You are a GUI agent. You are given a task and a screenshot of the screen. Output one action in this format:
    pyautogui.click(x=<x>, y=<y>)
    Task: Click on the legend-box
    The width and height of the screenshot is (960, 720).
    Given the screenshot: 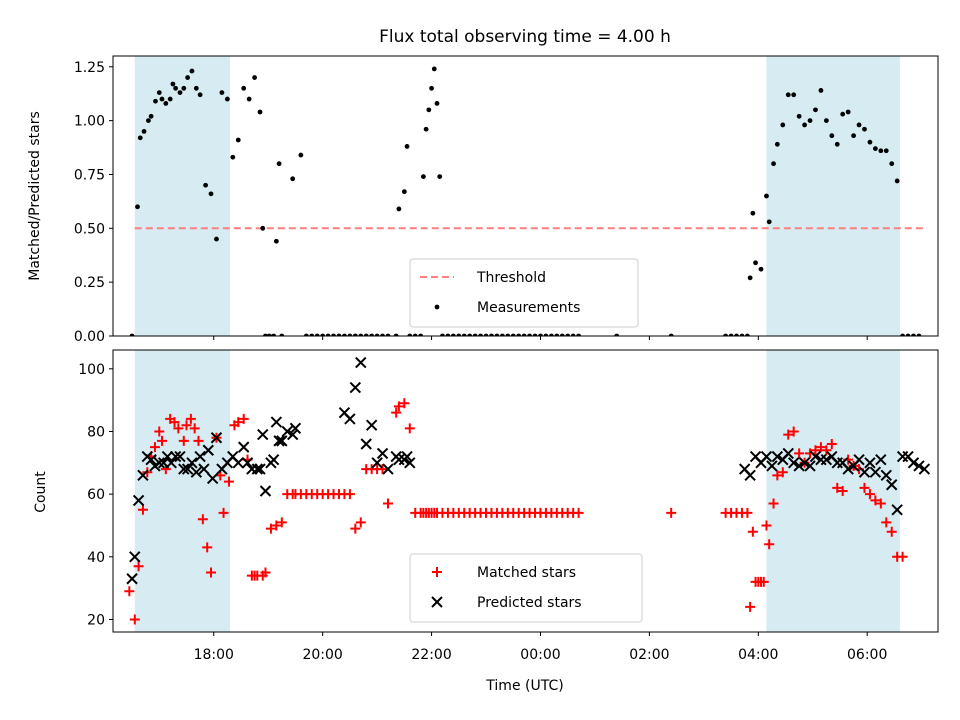 What is the action you would take?
    pyautogui.click(x=526, y=588)
    